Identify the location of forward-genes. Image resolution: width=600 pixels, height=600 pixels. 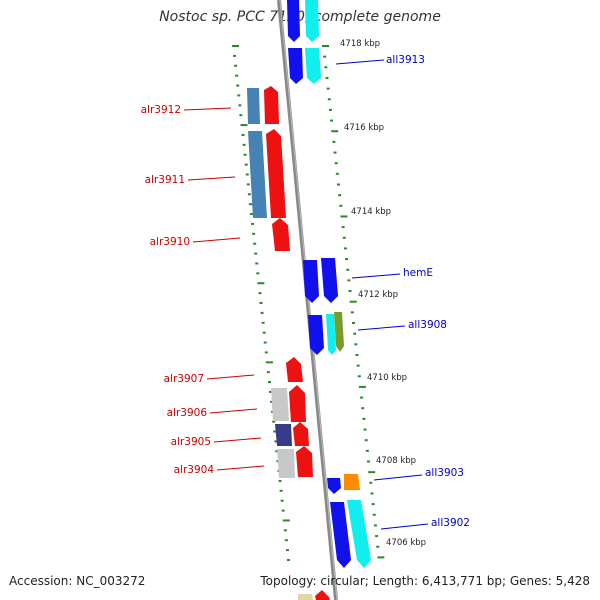
(288, 343).